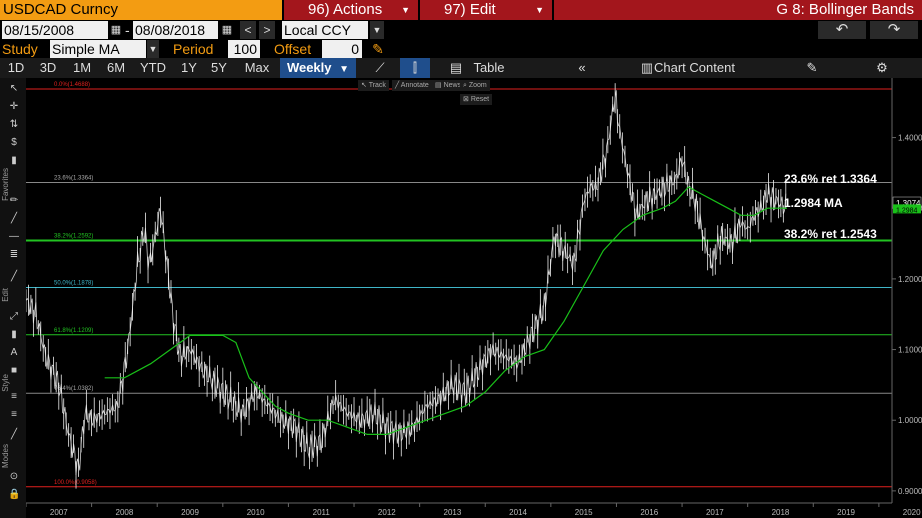  What do you see at coordinates (812, 67) in the screenshot?
I see `edit-chart-icon: ✎` at bounding box center [812, 67].